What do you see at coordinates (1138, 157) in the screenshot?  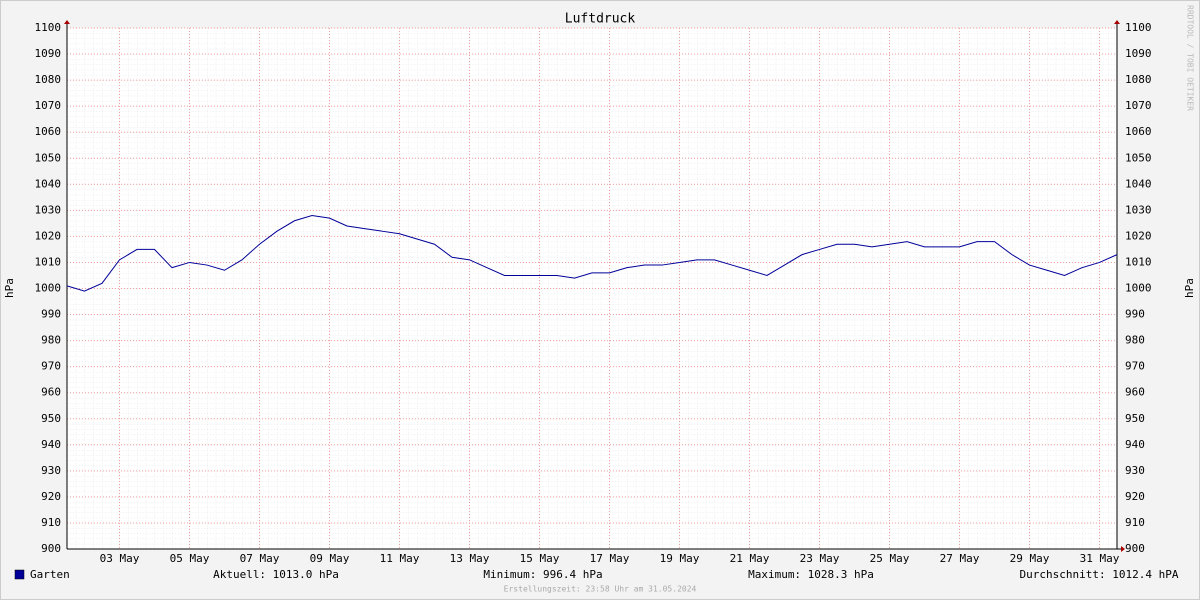 I see `y2-tick-label: 1050` at bounding box center [1138, 157].